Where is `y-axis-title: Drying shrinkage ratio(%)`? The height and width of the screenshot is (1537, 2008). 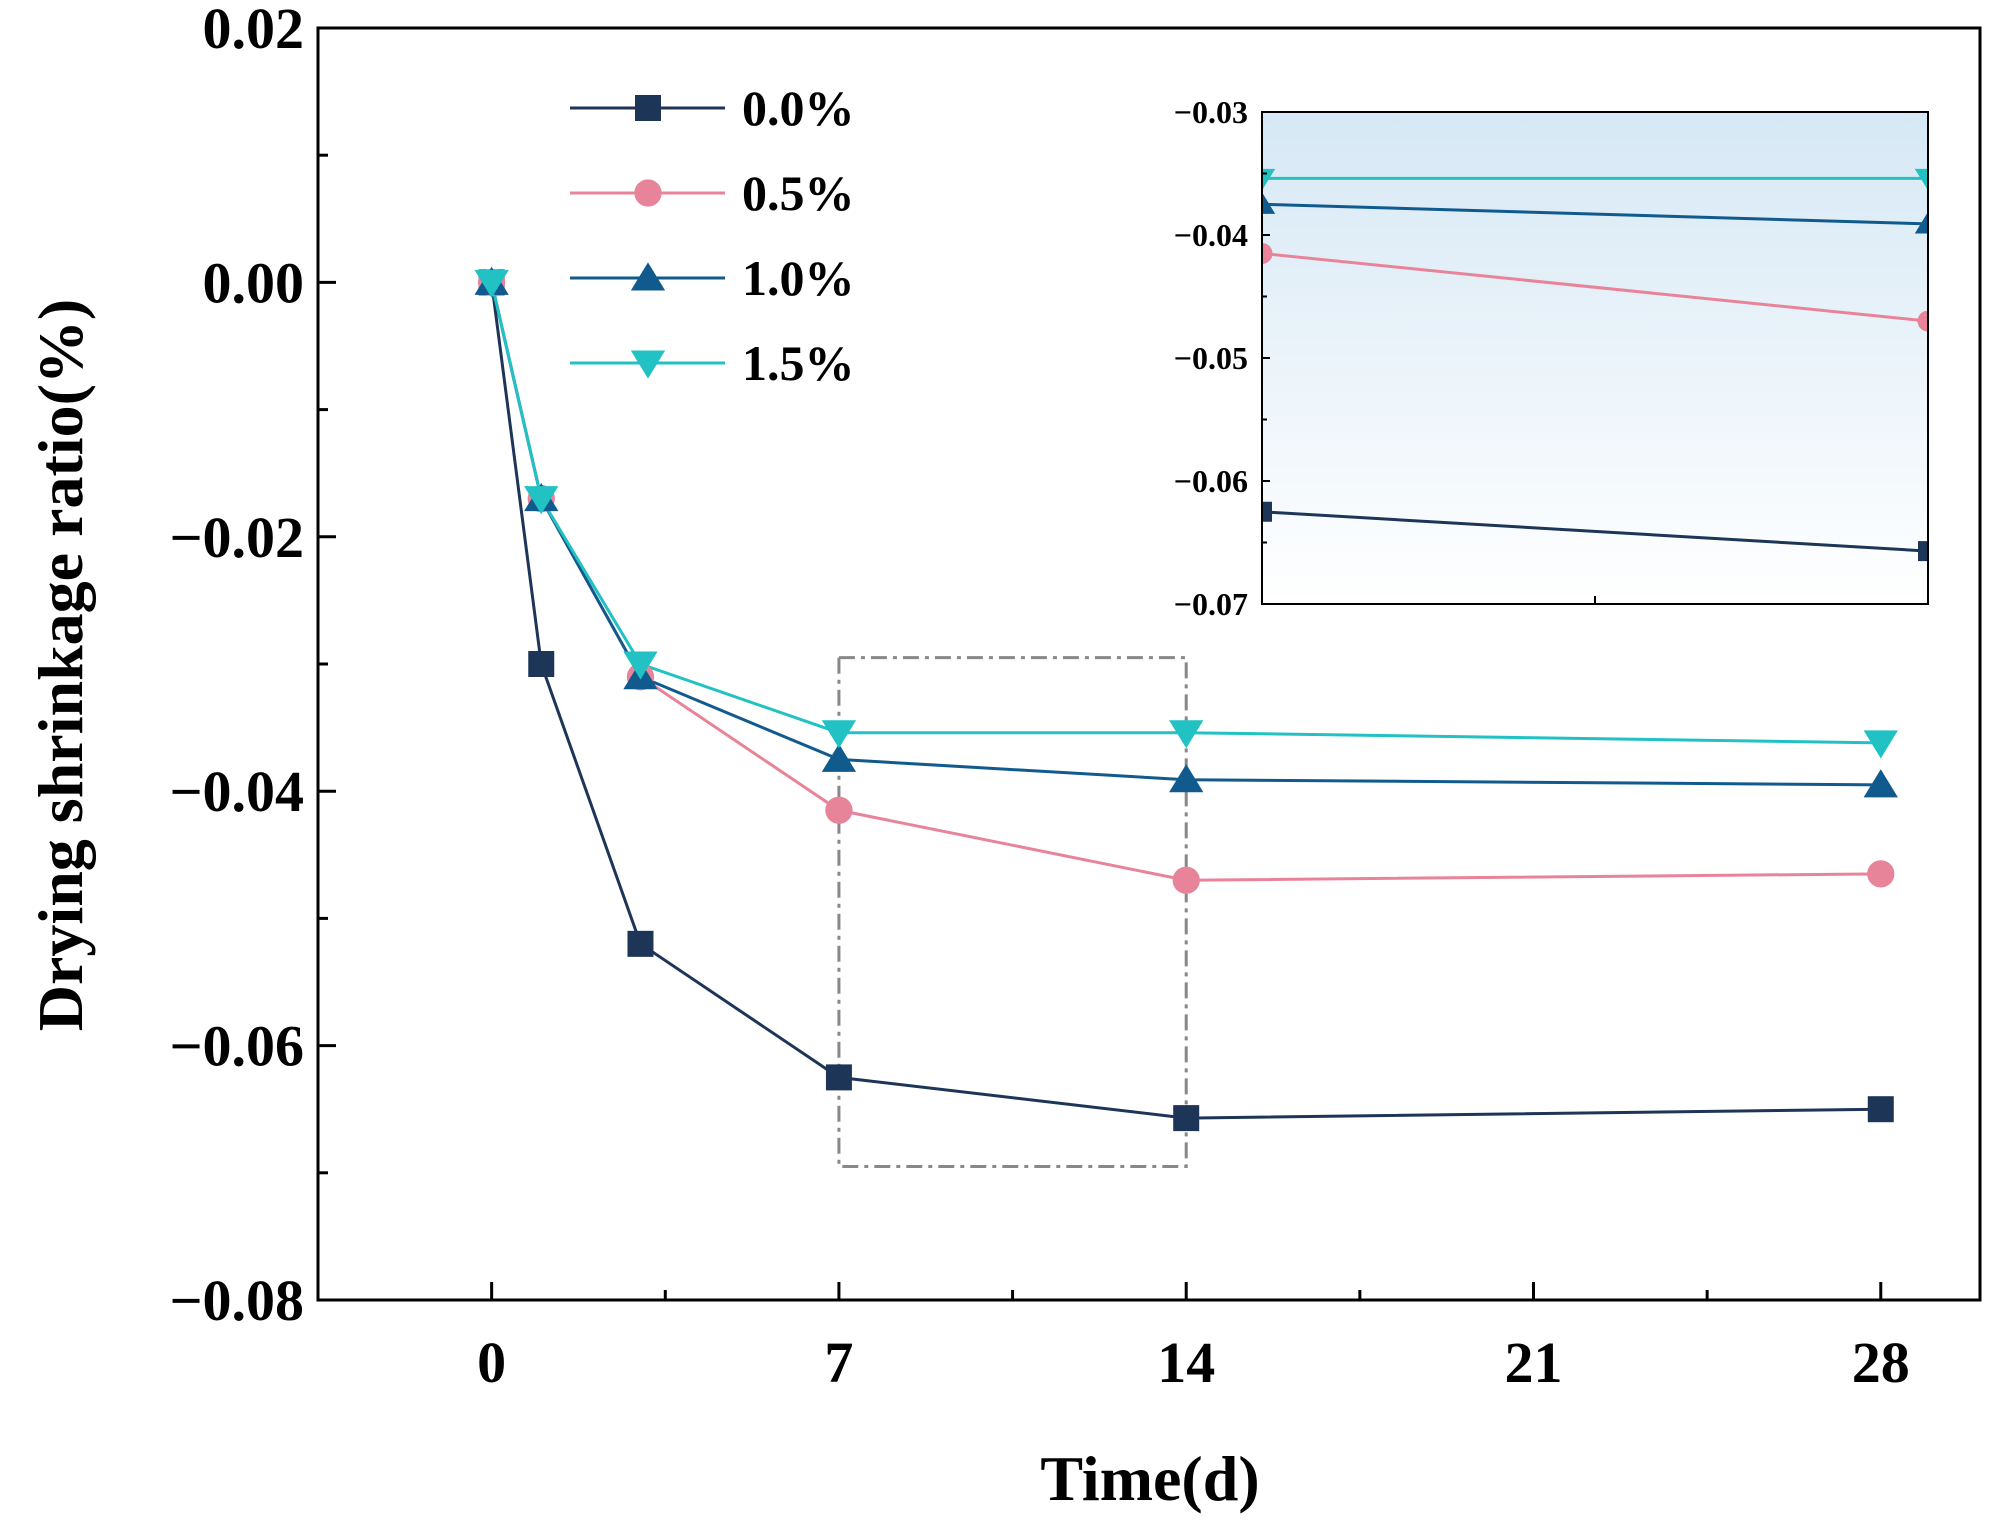
y-axis-title: Drying shrinkage ratio(%) is located at coordinates (60, 665).